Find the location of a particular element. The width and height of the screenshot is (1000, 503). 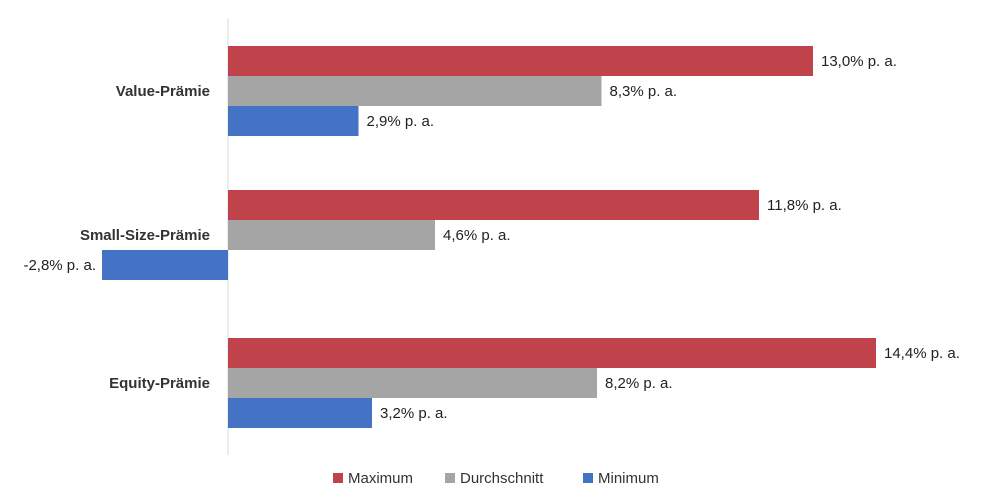

data-label: 14,4% p. a. is located at coordinates (922, 353).